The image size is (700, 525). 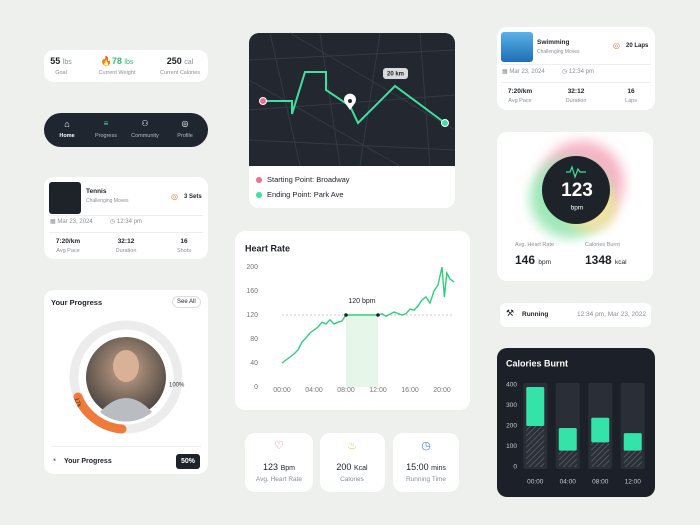 What do you see at coordinates (354, 98) in the screenshot?
I see `route` at bounding box center [354, 98].